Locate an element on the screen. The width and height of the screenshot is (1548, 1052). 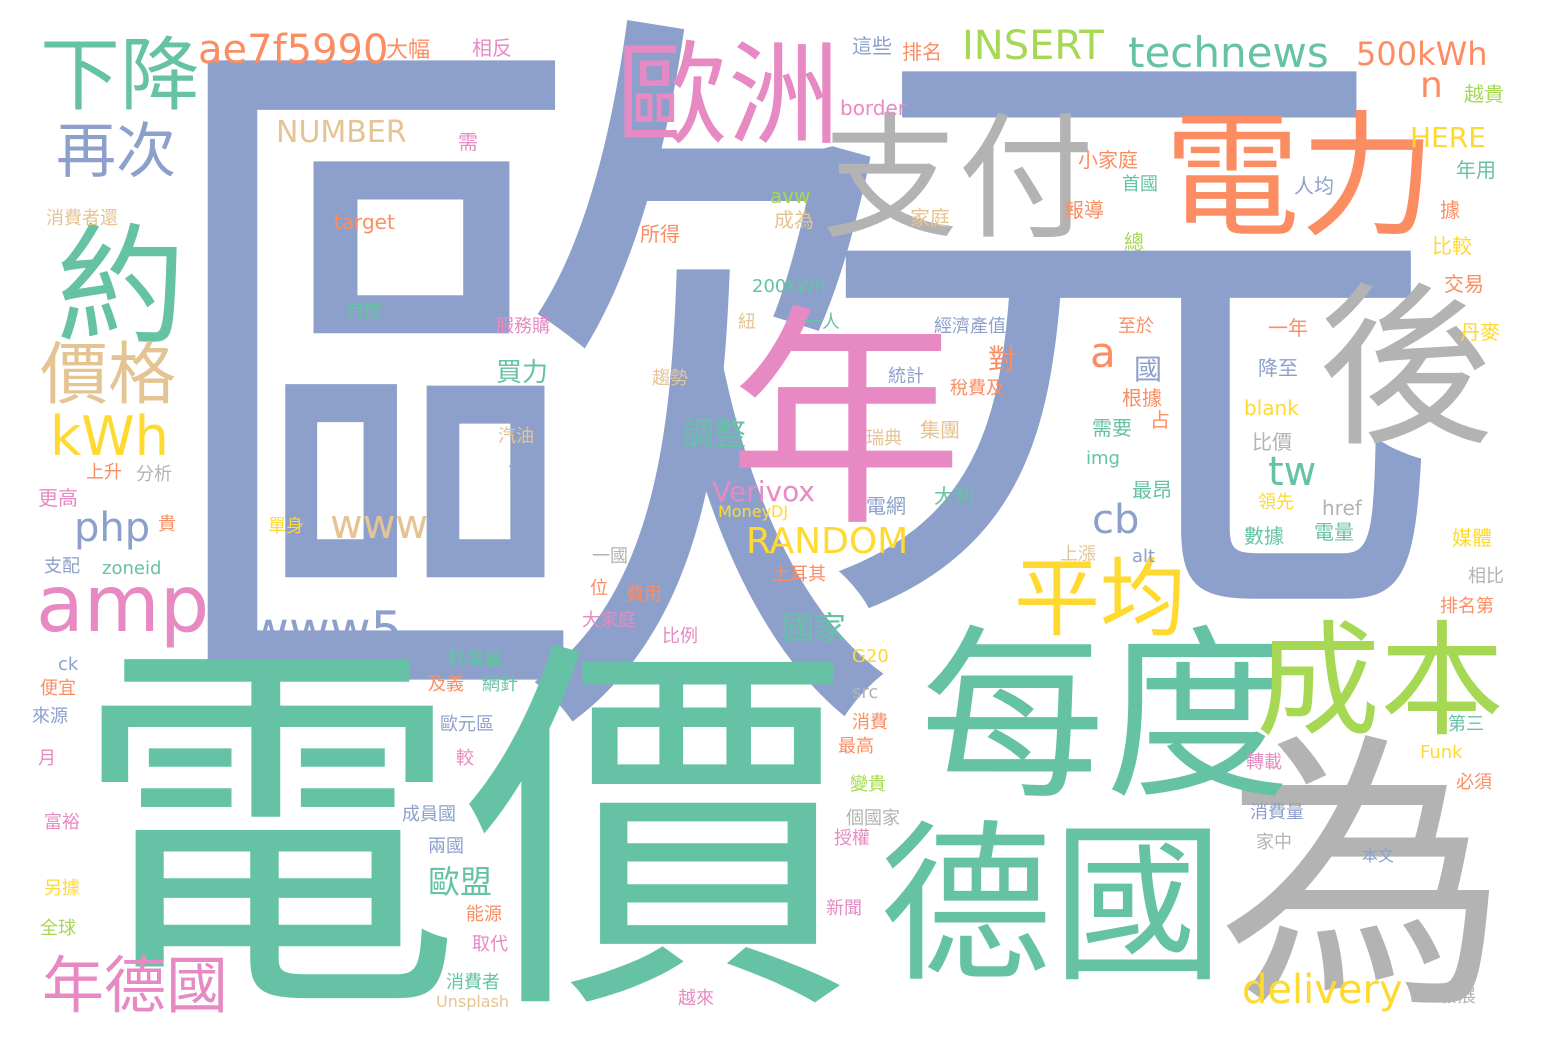
word-qian: 前 is located at coordinates (518, 472).